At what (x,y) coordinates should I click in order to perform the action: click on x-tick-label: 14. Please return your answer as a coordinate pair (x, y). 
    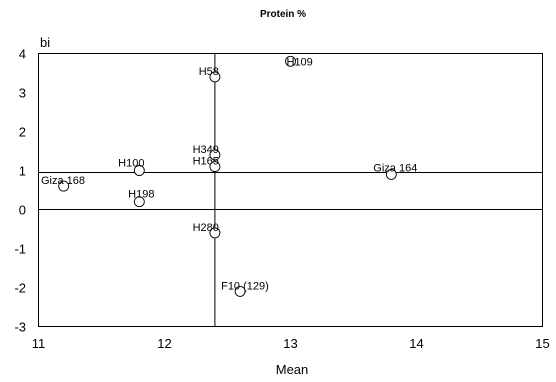
    Looking at the image, I should click on (416, 343).